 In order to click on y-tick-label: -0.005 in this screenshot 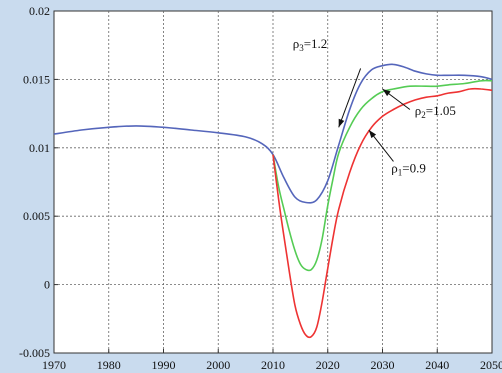, I will do `click(34, 353)`.